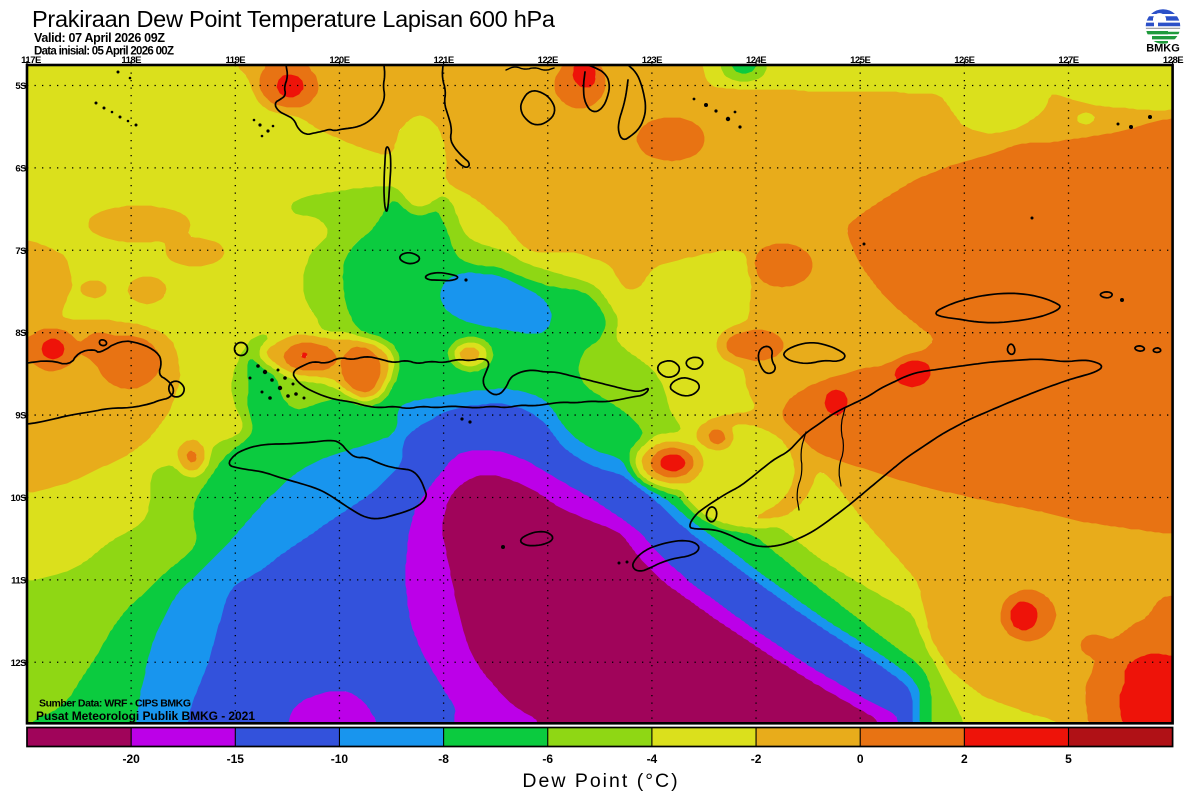 The image size is (1200, 800). I want to click on svg-text: Valid: 07 April 2026 09Z, so click(99, 38).